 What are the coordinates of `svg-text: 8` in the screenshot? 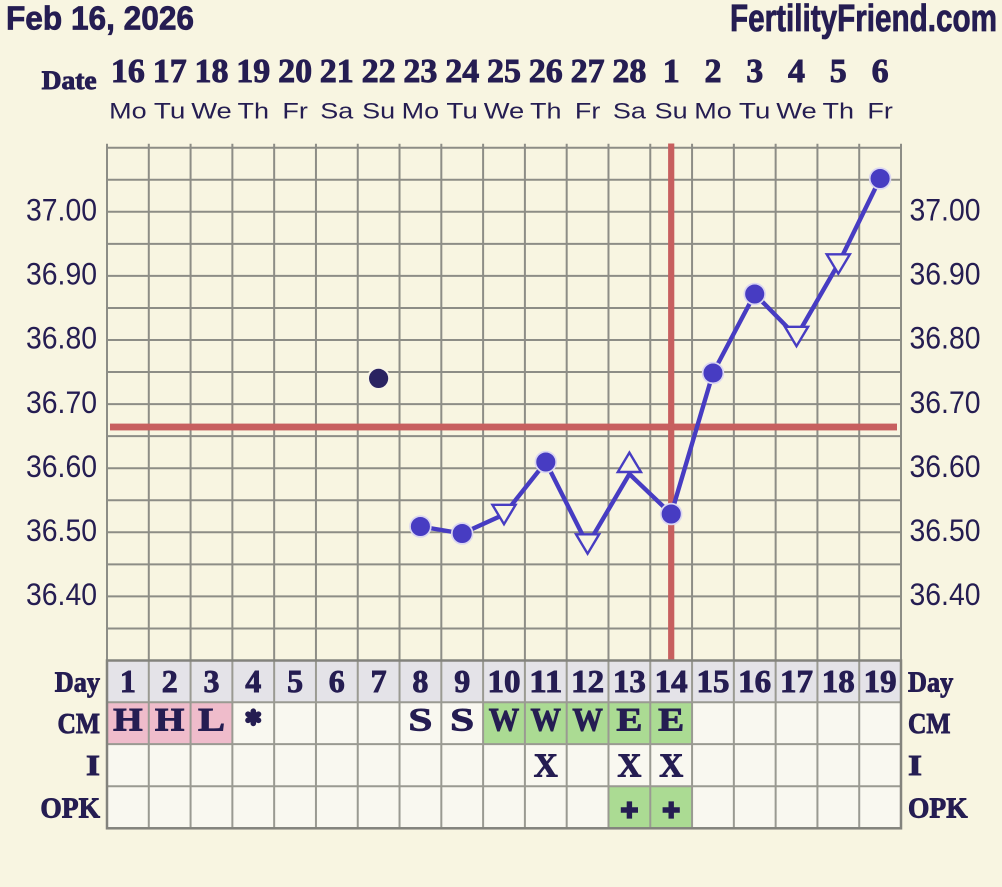 It's located at (420, 681).